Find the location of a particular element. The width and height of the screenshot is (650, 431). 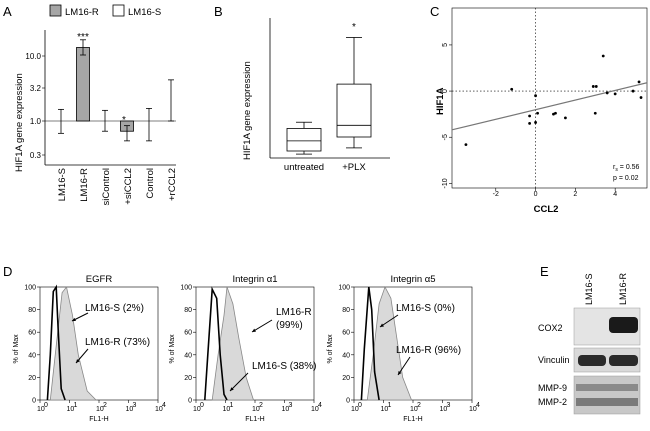

c-xtick-label: 0 is located at coordinates (536, 194).